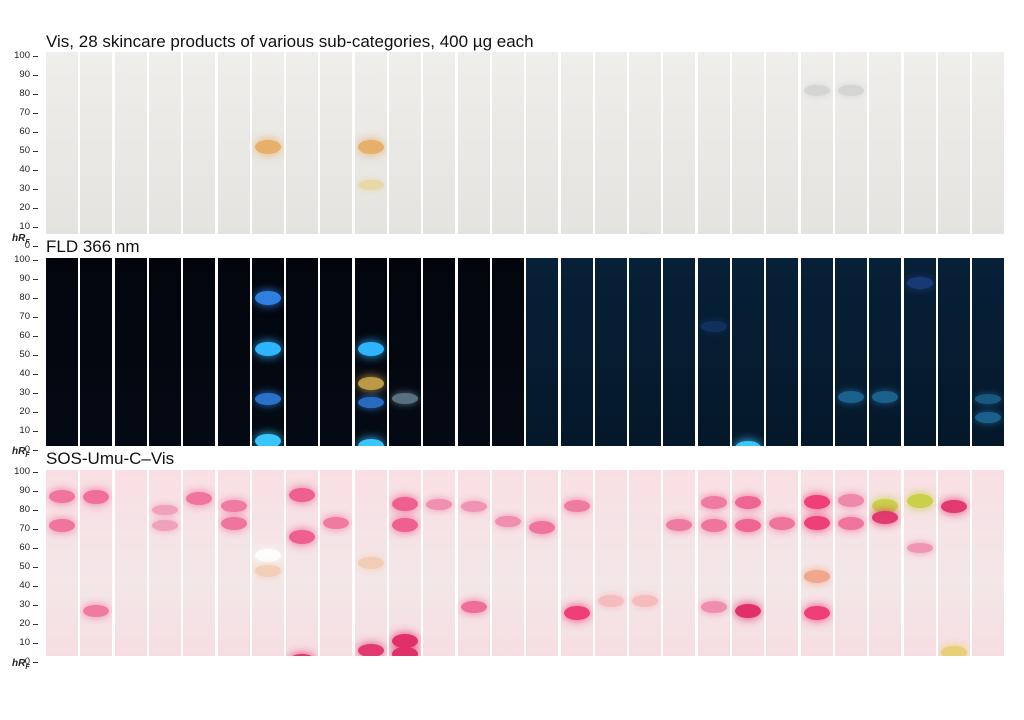 This screenshot has width=1024, height=720. Describe the element at coordinates (93, 246) in the screenshot. I see `fld-panel-title: FLD 366 nm` at that location.